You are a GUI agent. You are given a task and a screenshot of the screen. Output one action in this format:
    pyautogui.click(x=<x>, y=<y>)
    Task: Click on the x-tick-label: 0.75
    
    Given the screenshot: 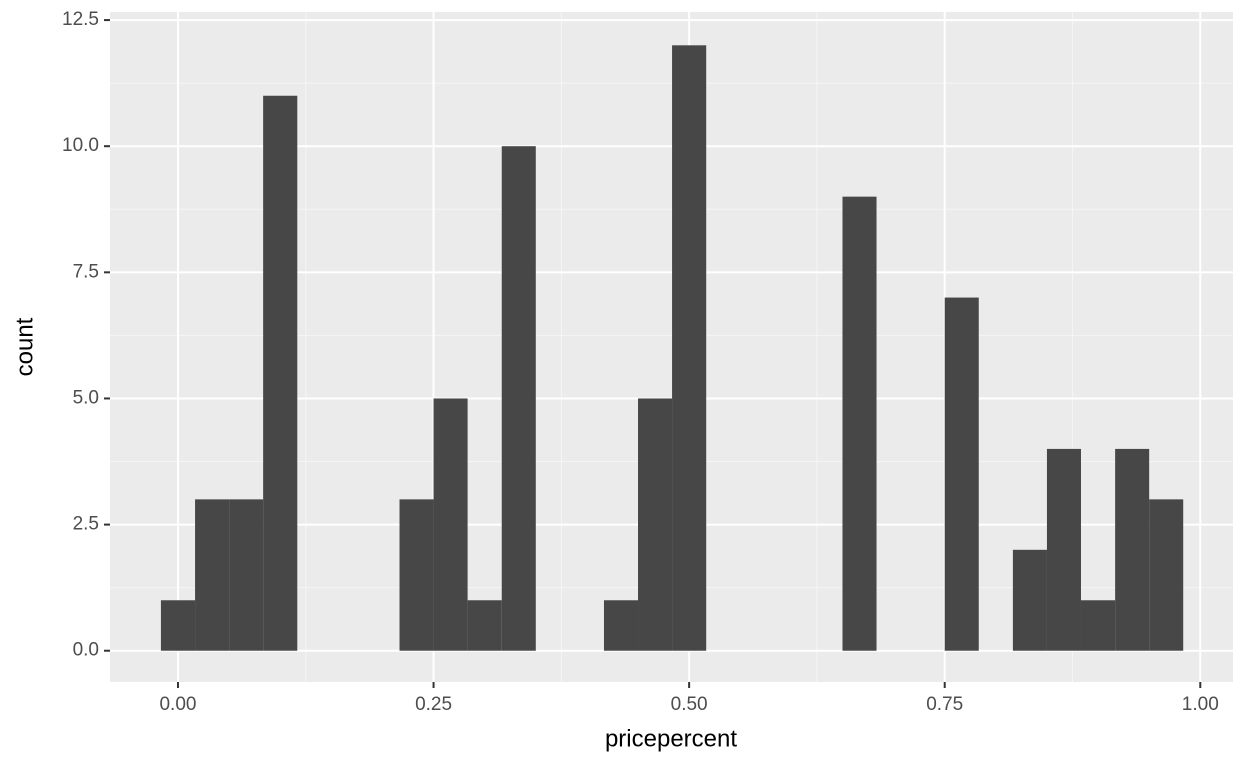 What is the action you would take?
    pyautogui.click(x=944, y=704)
    